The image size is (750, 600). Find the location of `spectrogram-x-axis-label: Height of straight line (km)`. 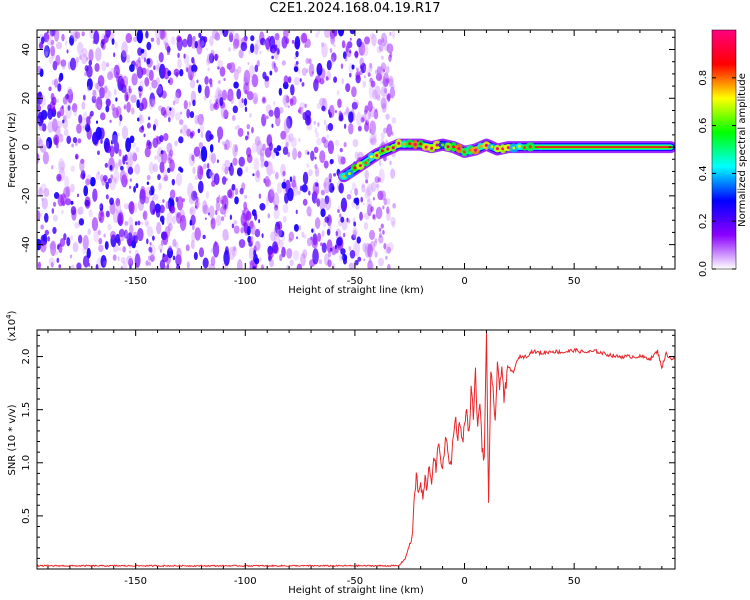

spectrogram-x-axis-label: Height of straight line (km) is located at coordinates (356, 290).